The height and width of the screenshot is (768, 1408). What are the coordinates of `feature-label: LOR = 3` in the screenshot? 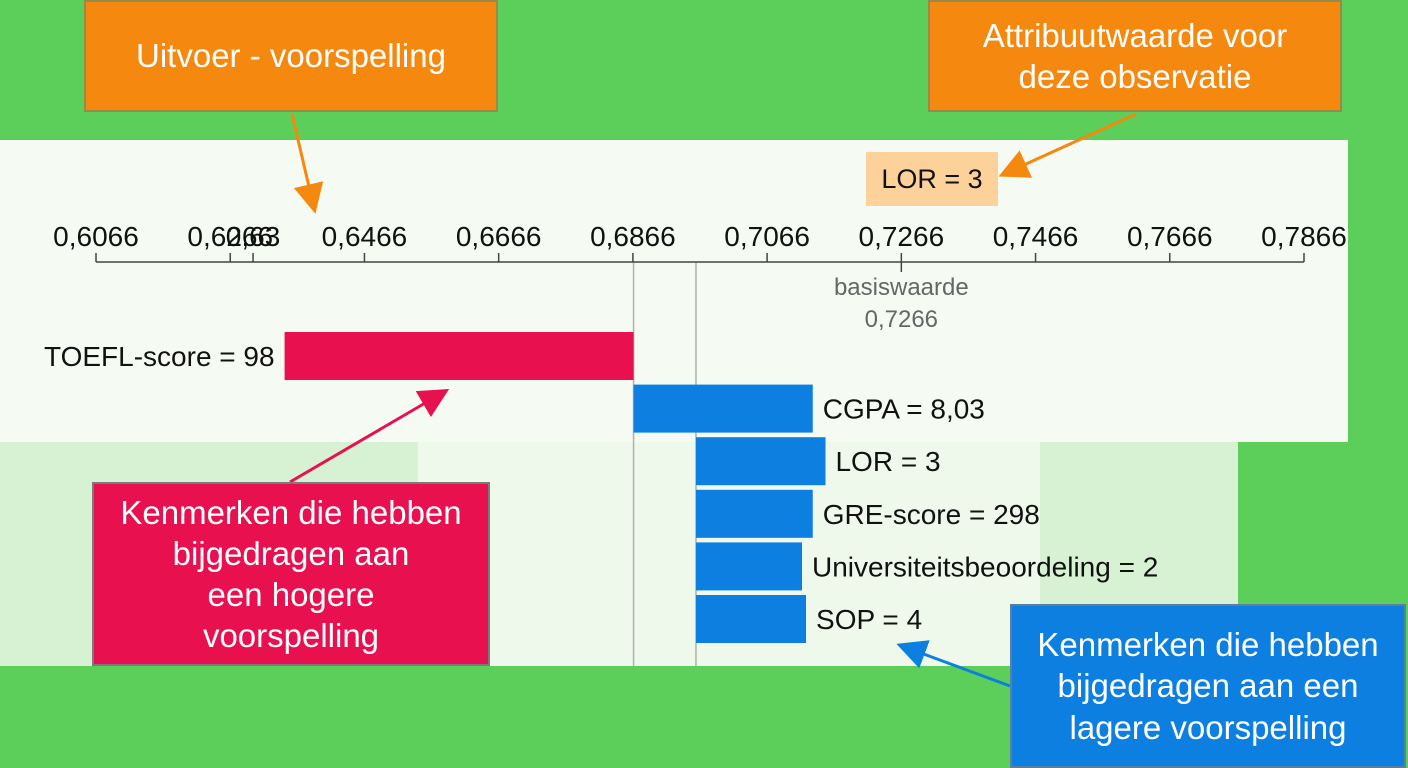 It's located at (887, 461).